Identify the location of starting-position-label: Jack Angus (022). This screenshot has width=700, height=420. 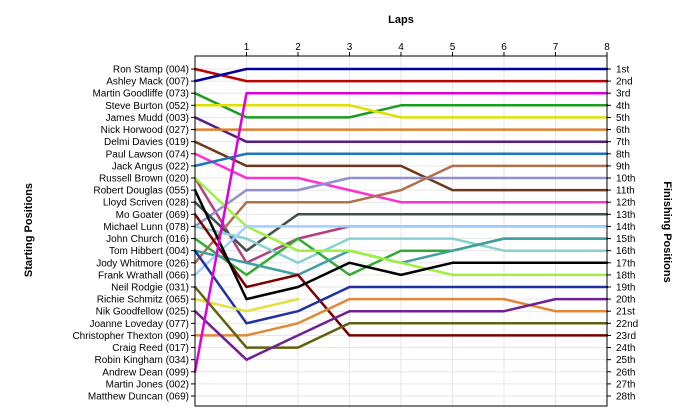
(150, 166).